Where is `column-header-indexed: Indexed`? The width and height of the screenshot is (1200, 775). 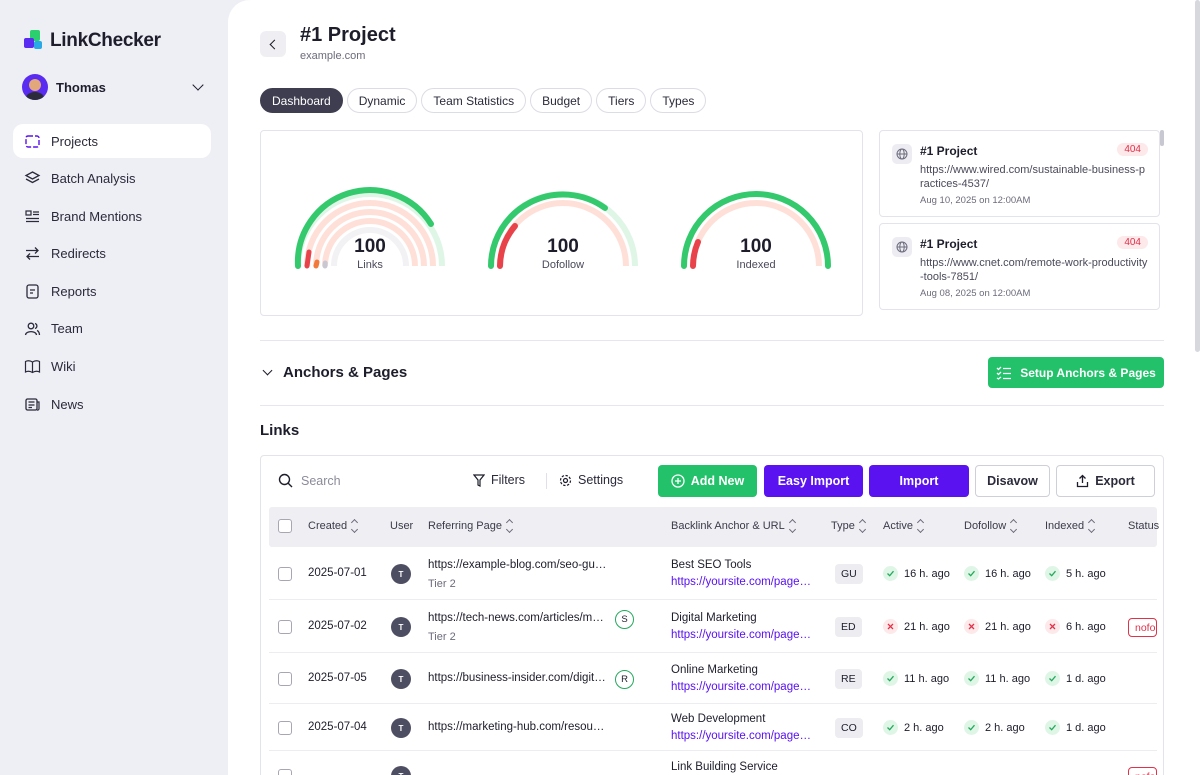 column-header-indexed: Indexed is located at coordinates (1070, 526).